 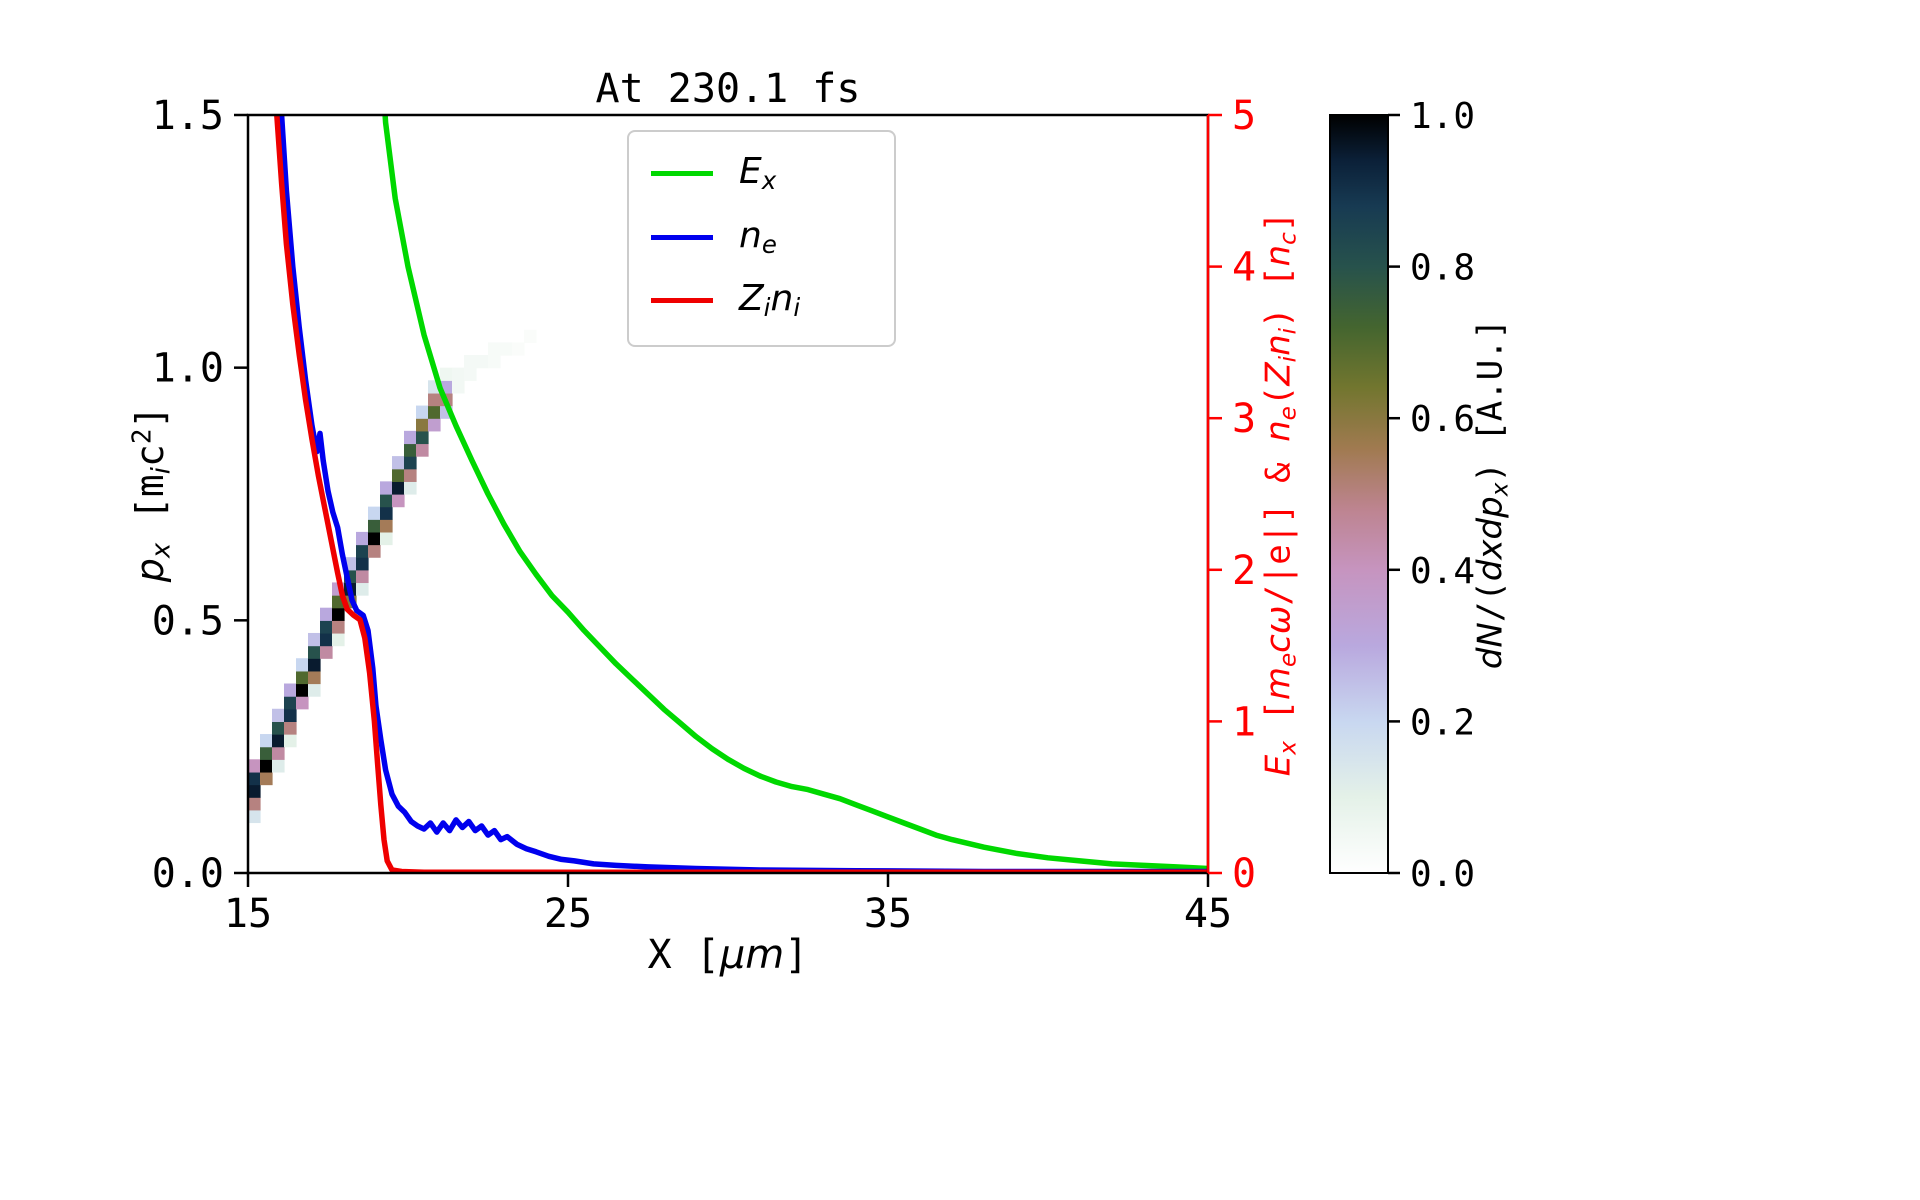 I want to click on x-tick-label: 45, so click(x=1208, y=914).